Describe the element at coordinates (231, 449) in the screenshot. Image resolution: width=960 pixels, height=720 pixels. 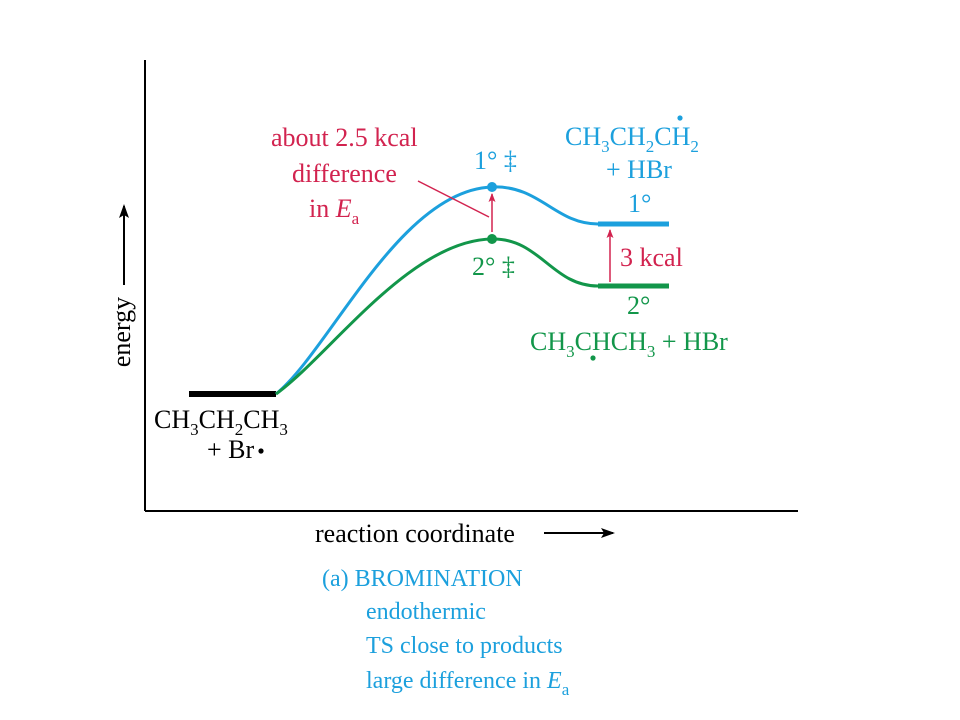
I see `reactant-plus-br: + Br` at that location.